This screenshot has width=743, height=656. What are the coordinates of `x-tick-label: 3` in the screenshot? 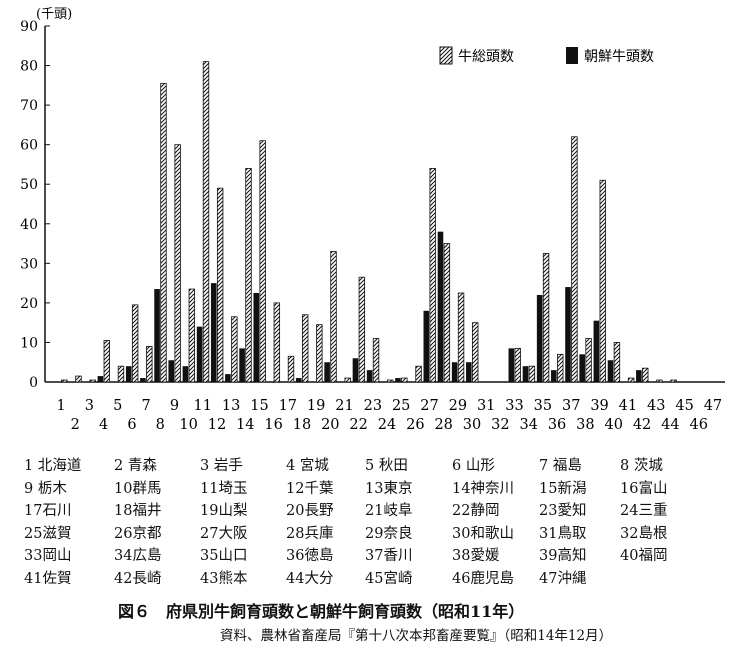 It's located at (89, 406).